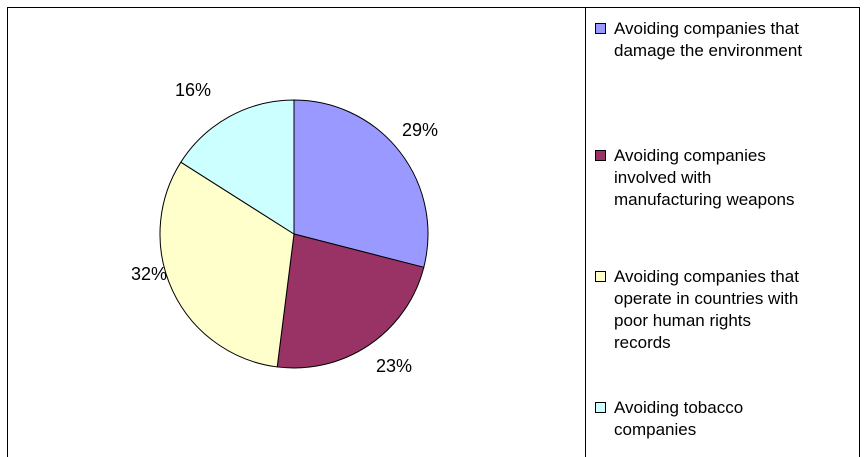  I want to click on legend-key-weapons, so click(600, 155).